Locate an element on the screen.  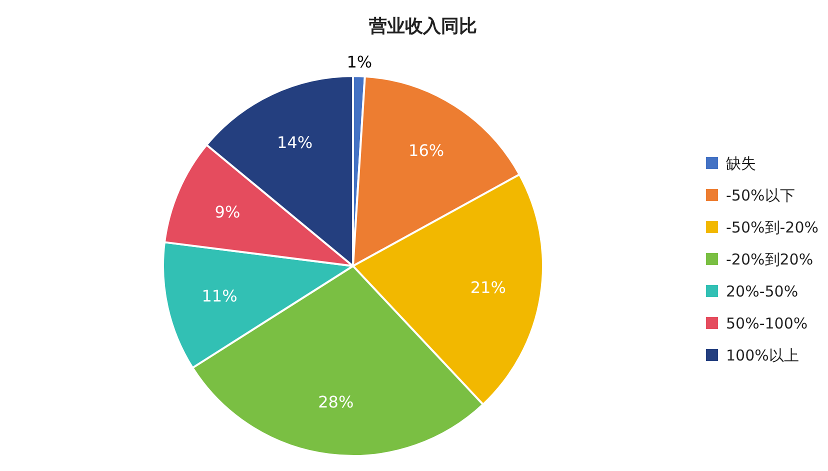
legend-label: -50%到-20% is located at coordinates (772, 227).